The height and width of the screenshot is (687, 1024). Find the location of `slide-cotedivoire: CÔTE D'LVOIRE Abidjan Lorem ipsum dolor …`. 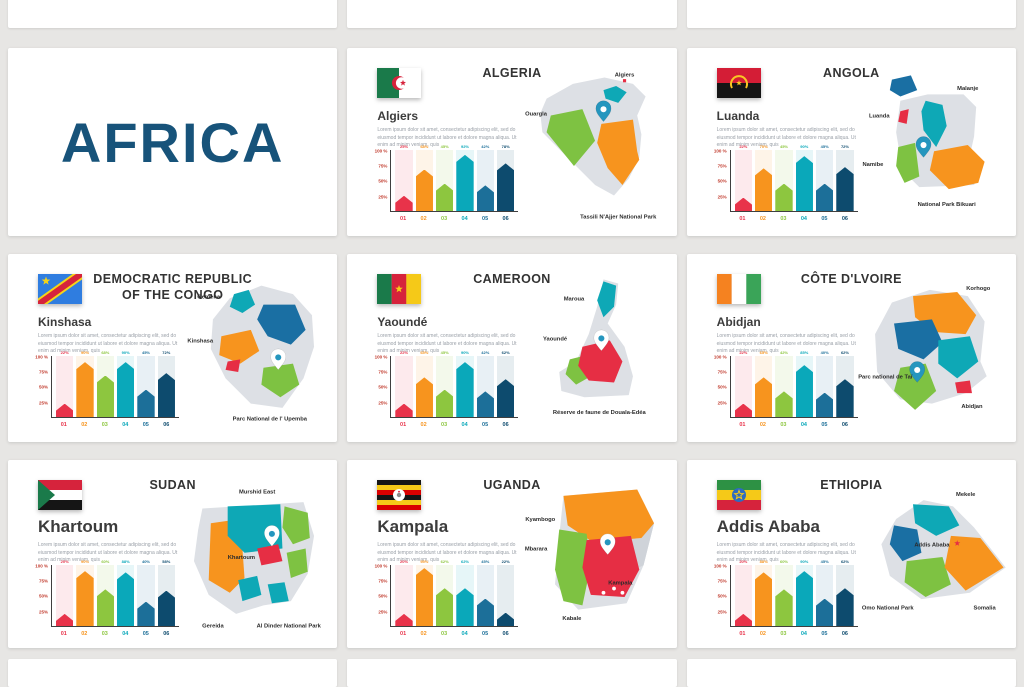

slide-cotedivoire: CÔTE D'LVOIRE Abidjan Lorem ipsum dolor … is located at coordinates (851, 348).